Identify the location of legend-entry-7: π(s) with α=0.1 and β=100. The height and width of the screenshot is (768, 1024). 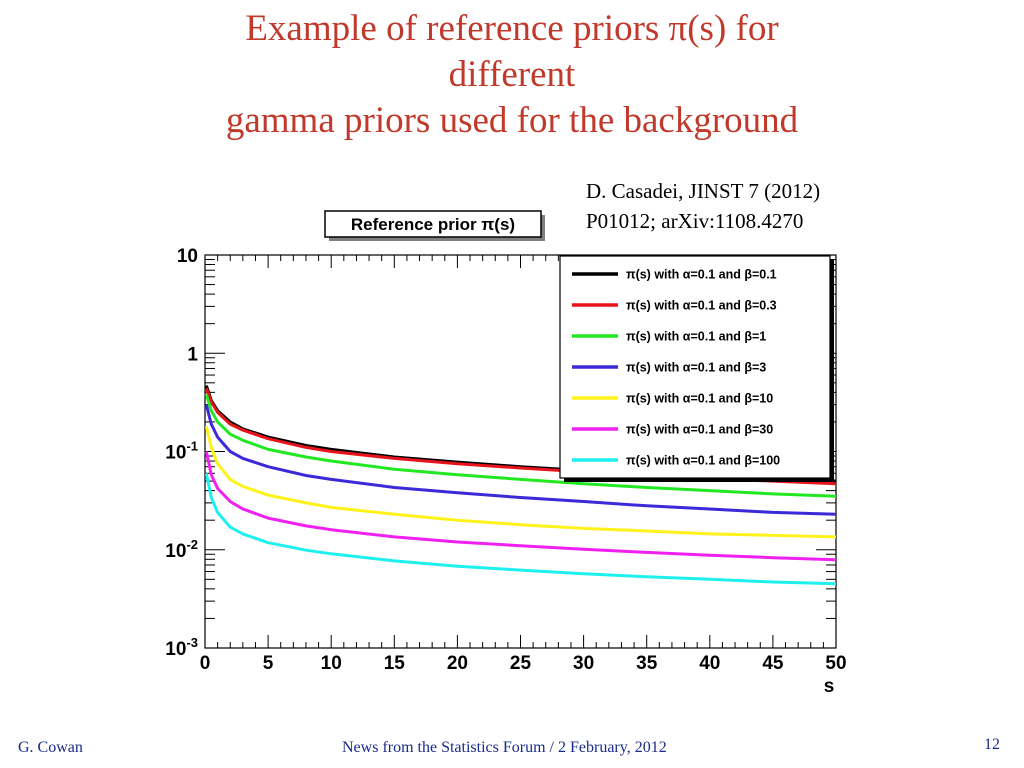
(703, 461).